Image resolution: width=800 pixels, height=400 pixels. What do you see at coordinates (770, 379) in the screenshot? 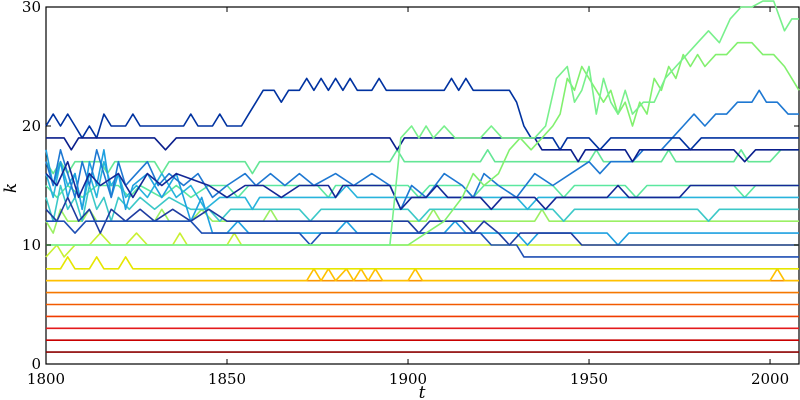
I see `x-tick-label: 2000` at bounding box center [770, 379].